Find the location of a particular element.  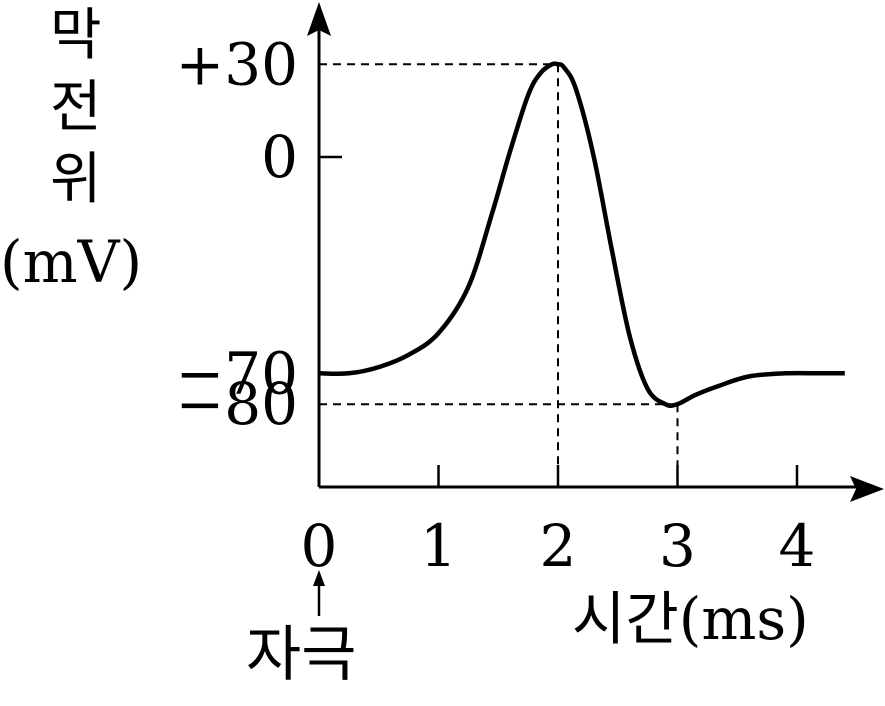

y-tick-label-1: 0 is located at coordinates (279, 157).